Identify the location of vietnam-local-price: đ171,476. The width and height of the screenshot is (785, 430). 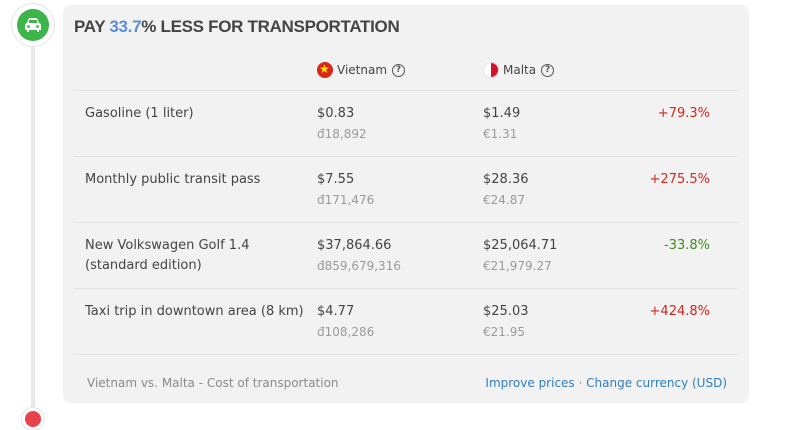
(346, 200).